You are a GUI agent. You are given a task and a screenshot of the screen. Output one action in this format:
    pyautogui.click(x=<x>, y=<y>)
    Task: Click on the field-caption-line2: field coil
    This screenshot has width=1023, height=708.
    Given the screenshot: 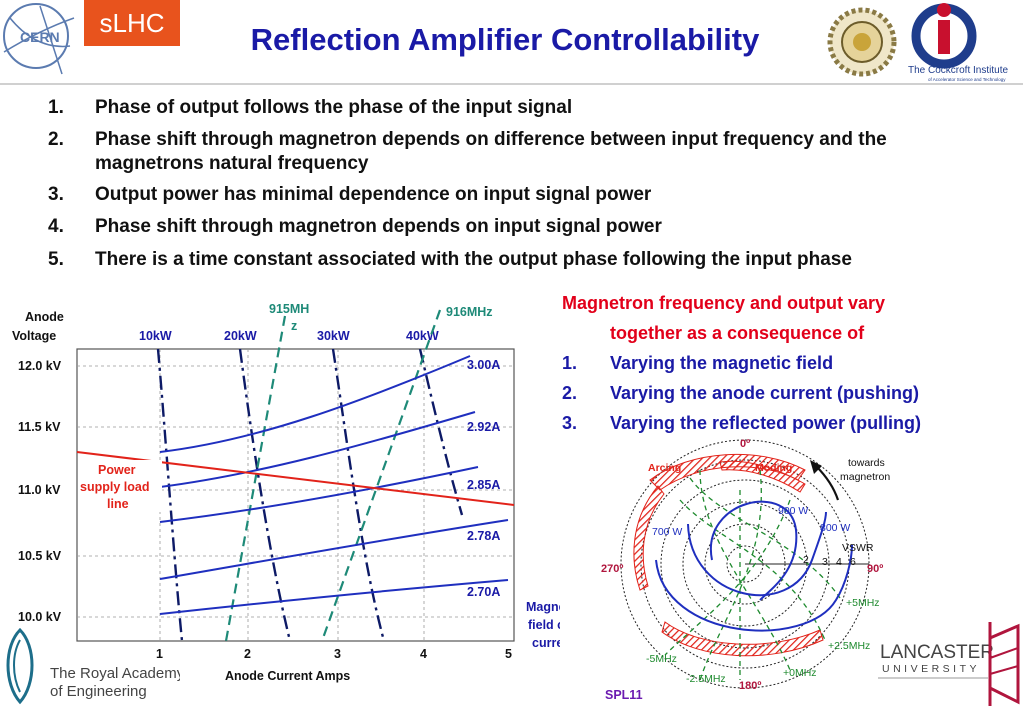 What is the action you would take?
    pyautogui.click(x=544, y=625)
    